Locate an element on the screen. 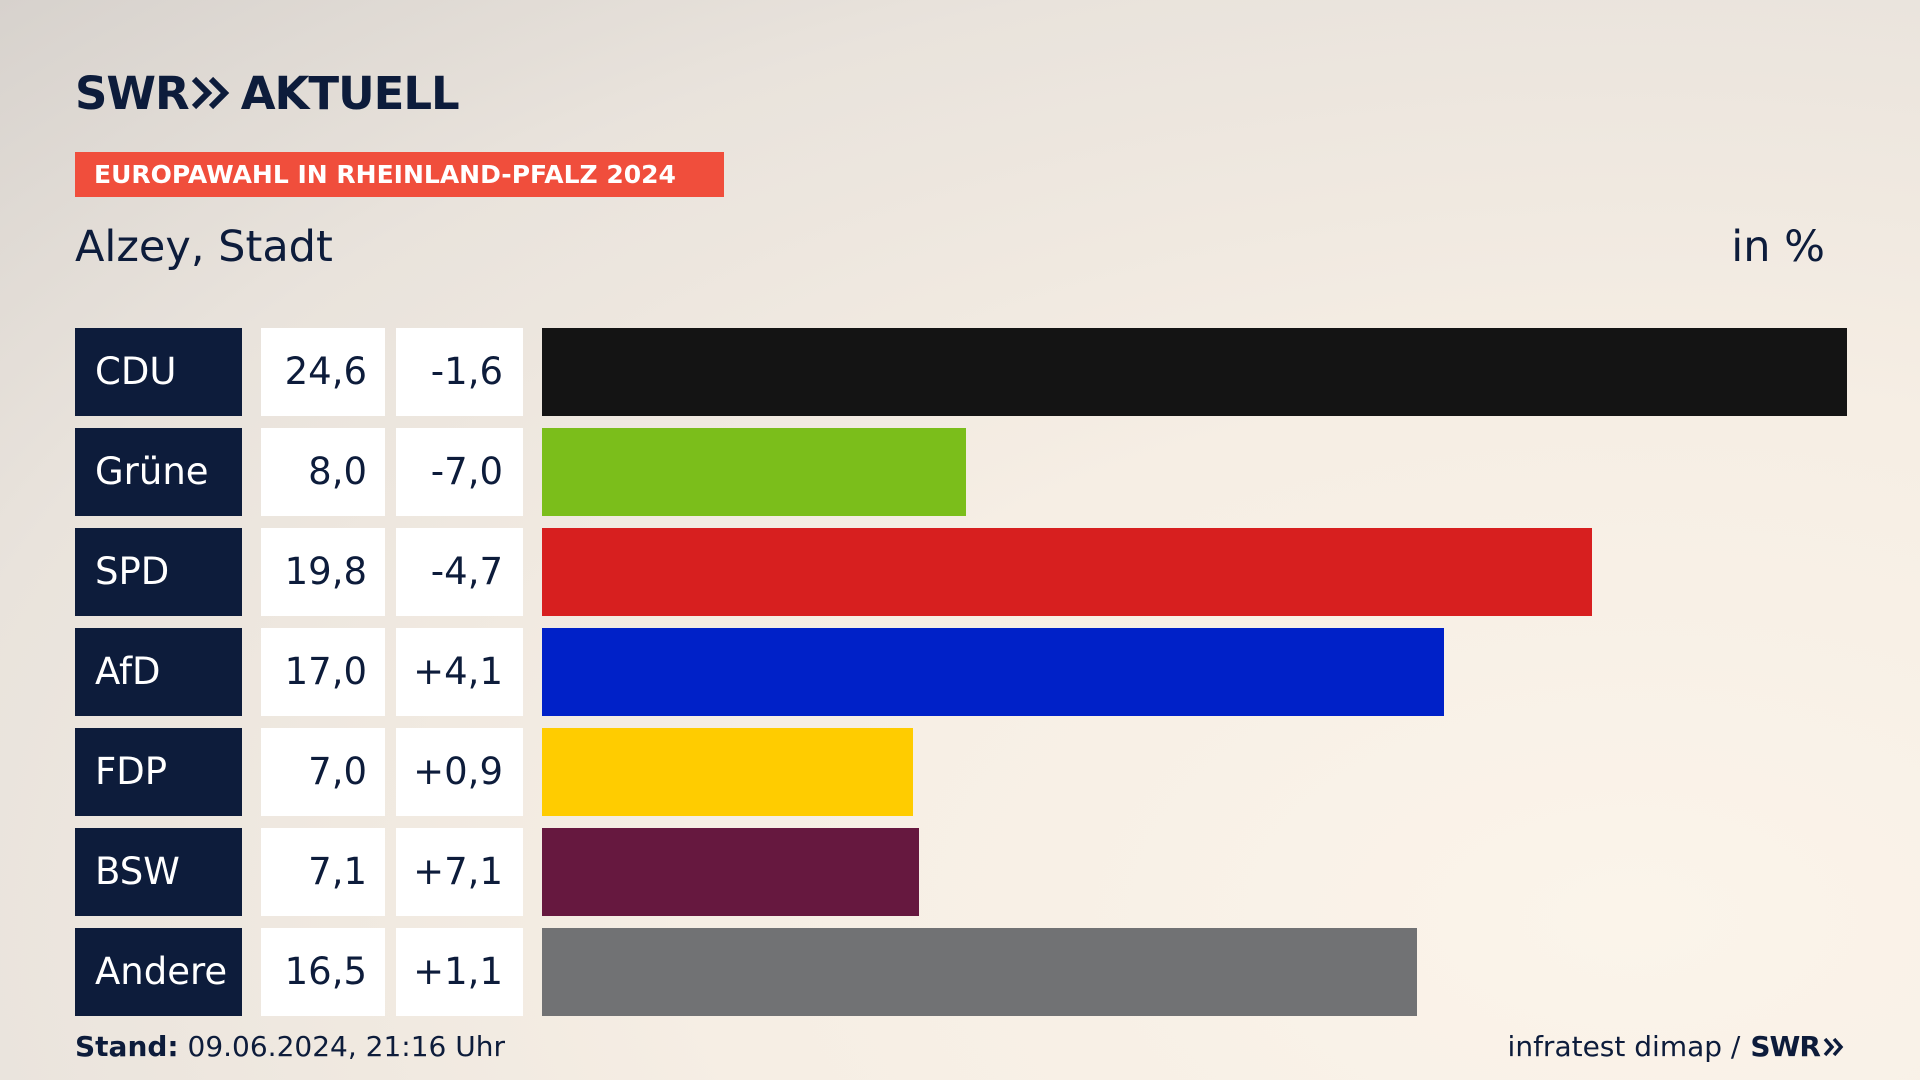 The width and height of the screenshot is (1920, 1080). bar-andere is located at coordinates (979, 972).